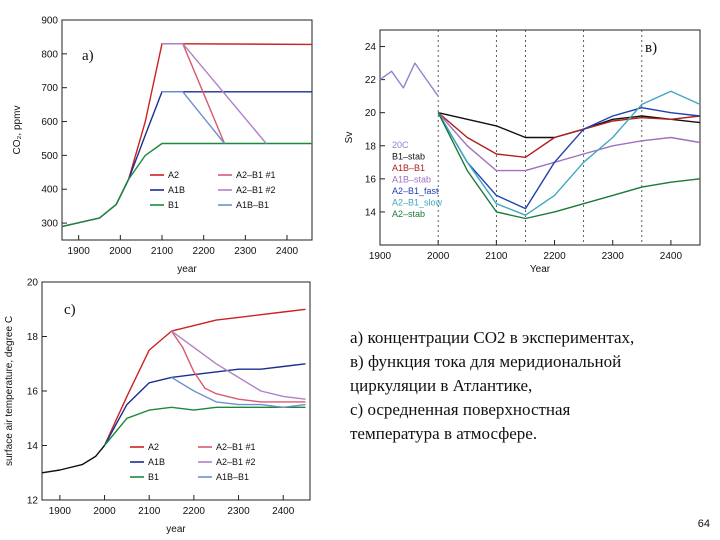  What do you see at coordinates (492, 337) in the screenshot?
I see `caption-line-a: a) концентрации CO2 в экспериментах,` at bounding box center [492, 337].